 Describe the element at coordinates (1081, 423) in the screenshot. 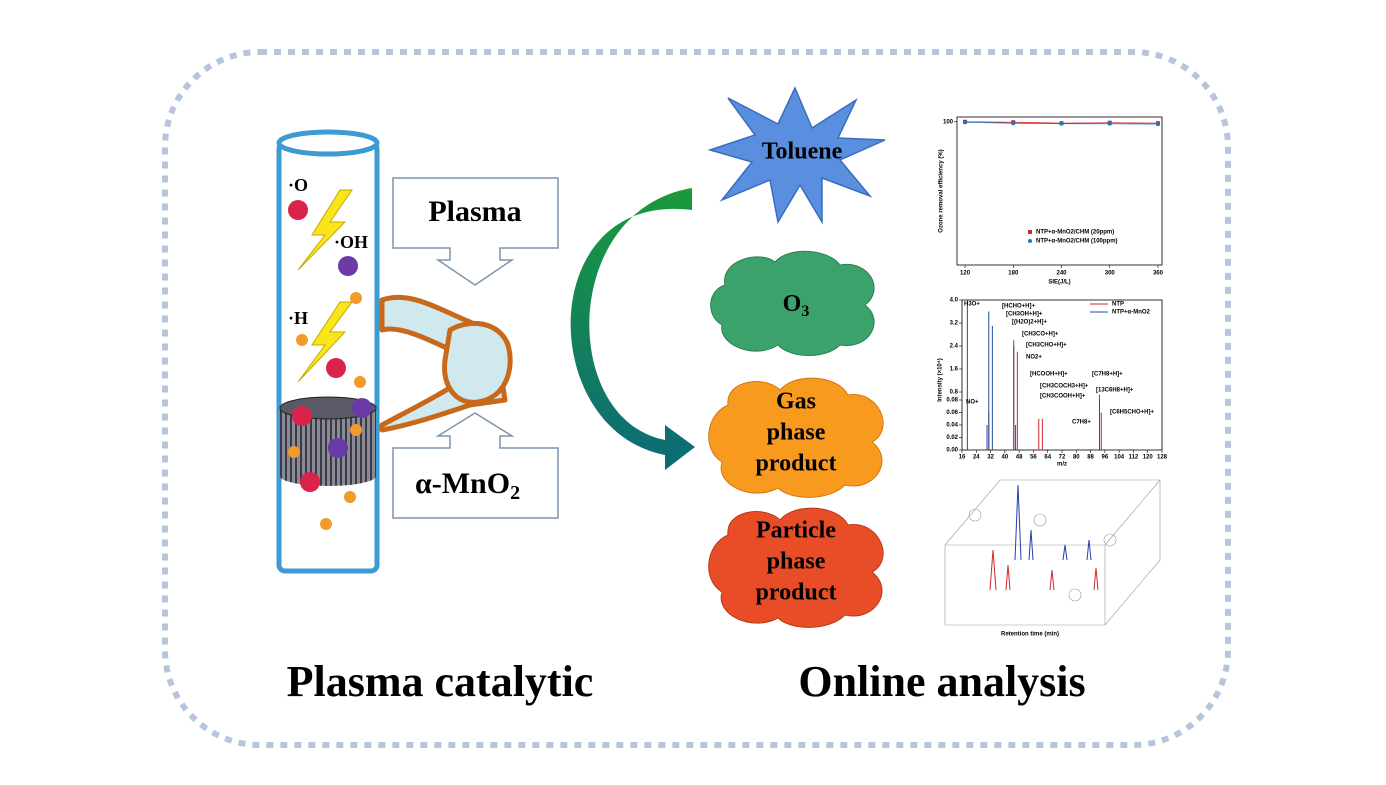

I see `peak-label: C7H8+` at that location.